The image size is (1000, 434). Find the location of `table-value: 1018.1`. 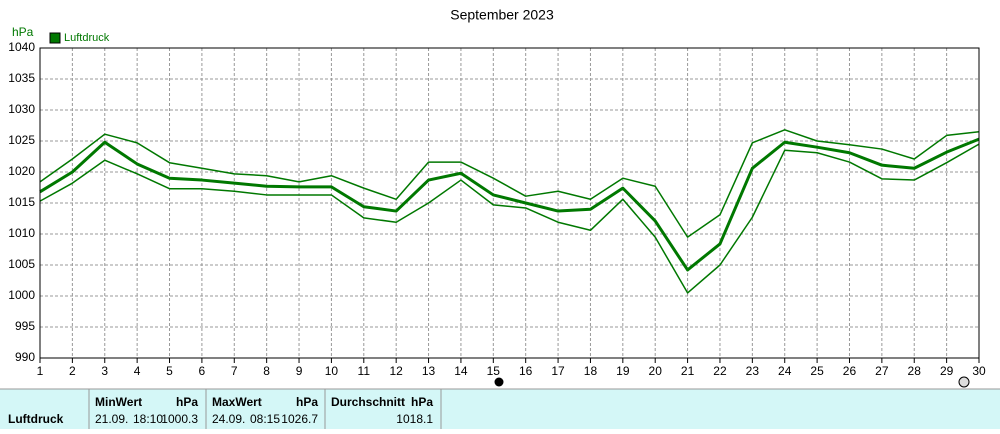

table-value: 1018.1 is located at coordinates (414, 419).